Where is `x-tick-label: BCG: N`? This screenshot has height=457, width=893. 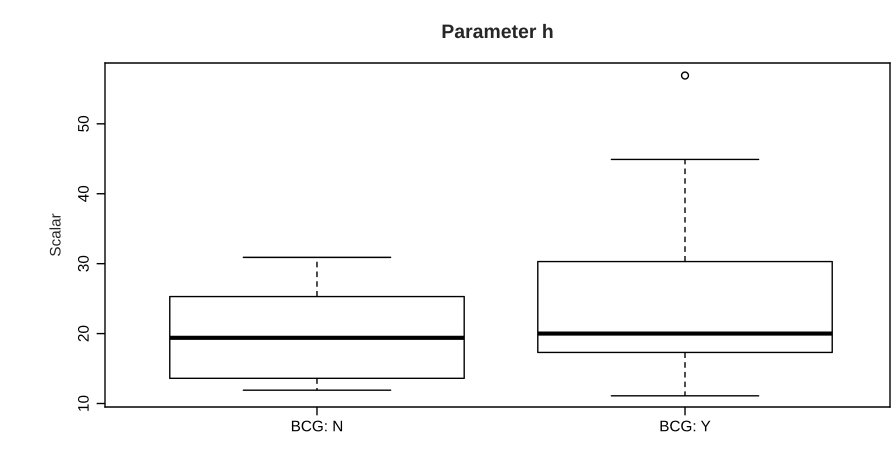
x-tick-label: BCG: N is located at coordinates (317, 426).